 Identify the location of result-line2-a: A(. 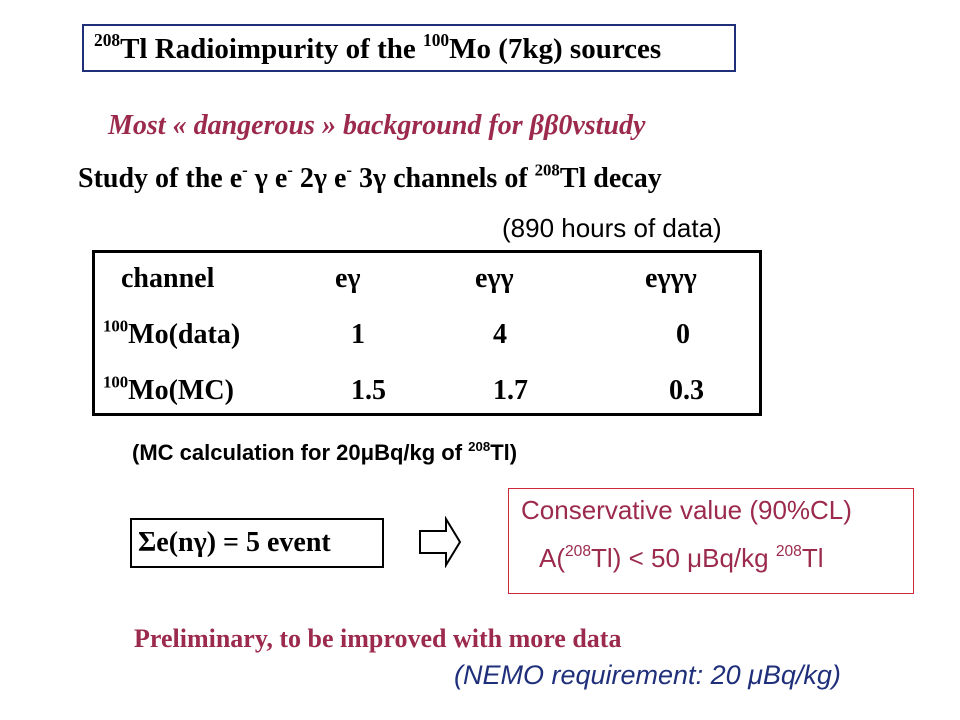
(552, 558).